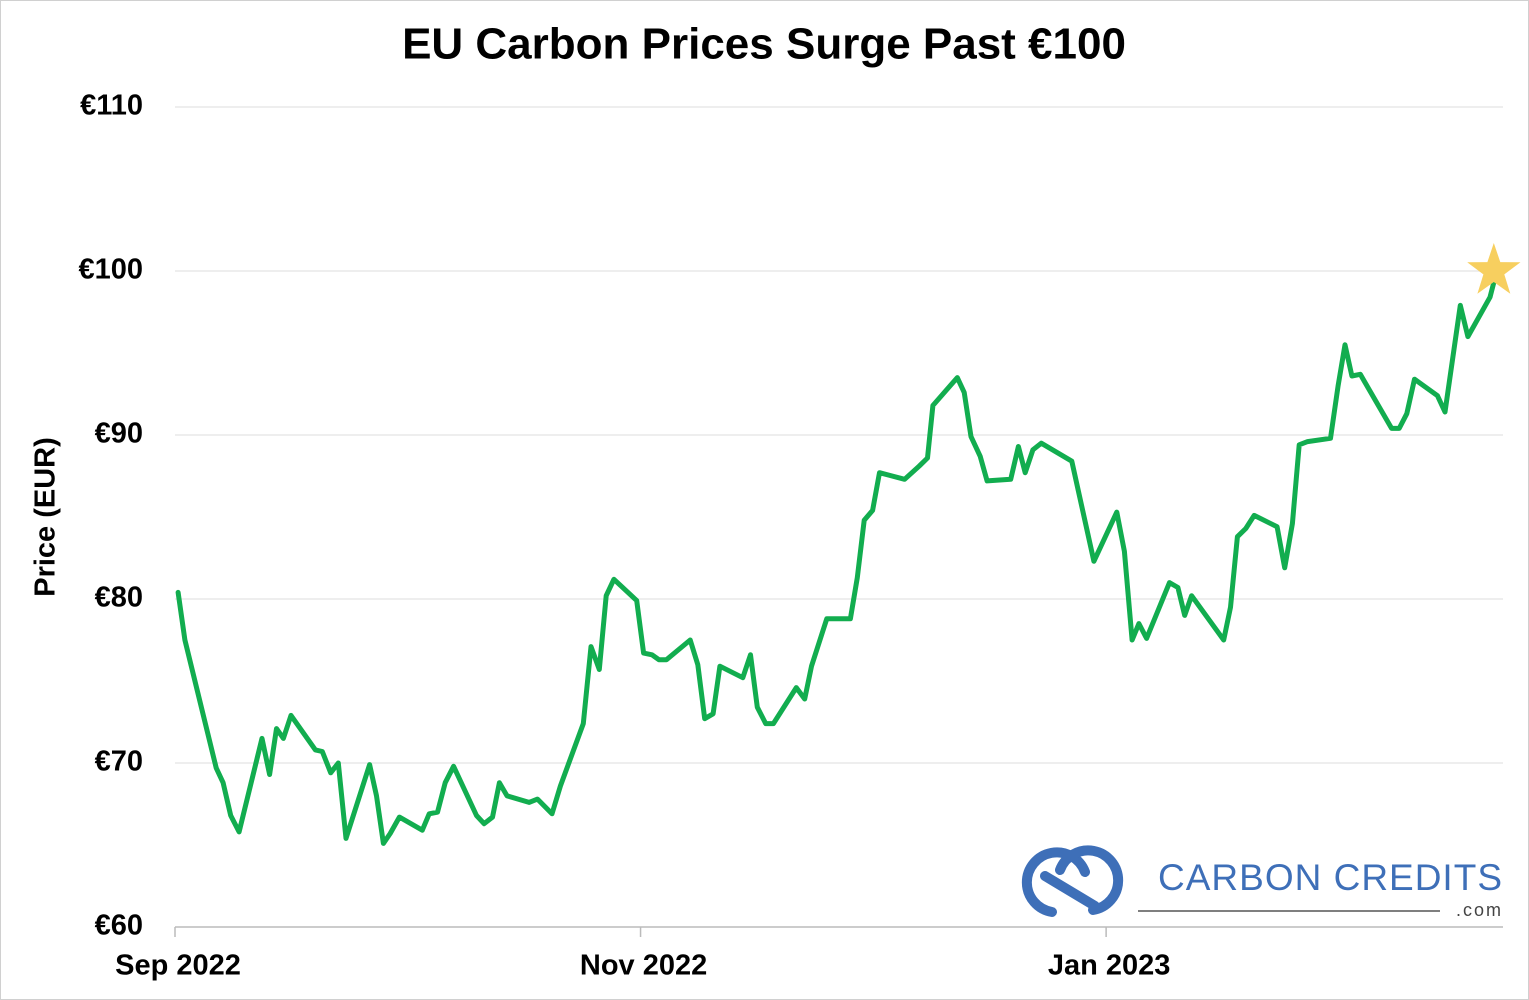 This screenshot has height=1000, width=1529. What do you see at coordinates (111, 106) in the screenshot?
I see `y-tick-label: €110` at bounding box center [111, 106].